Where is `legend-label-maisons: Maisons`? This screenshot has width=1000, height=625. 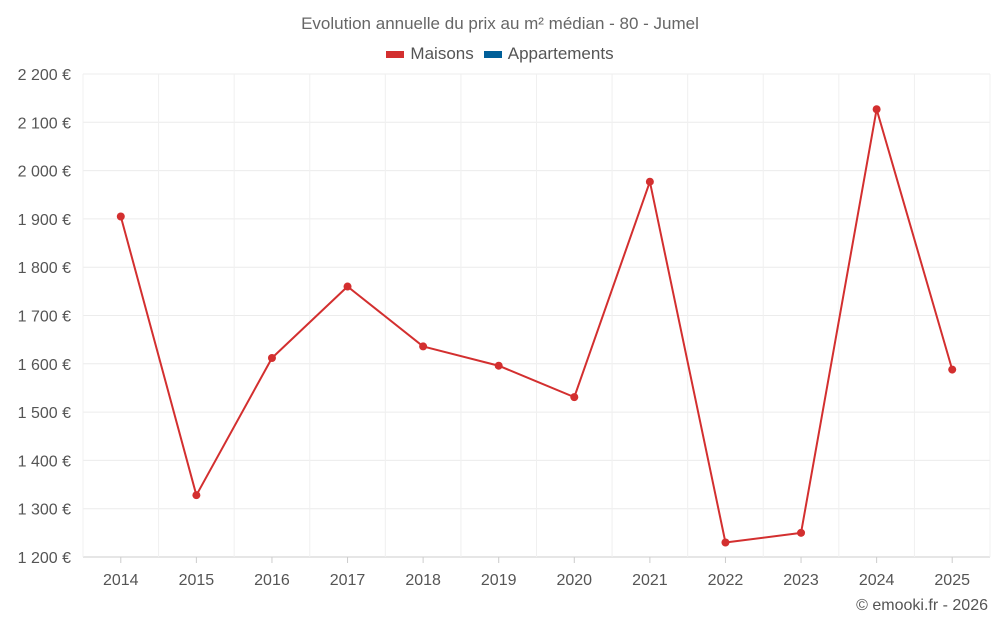
legend-label-maisons: Maisons is located at coordinates (442, 53).